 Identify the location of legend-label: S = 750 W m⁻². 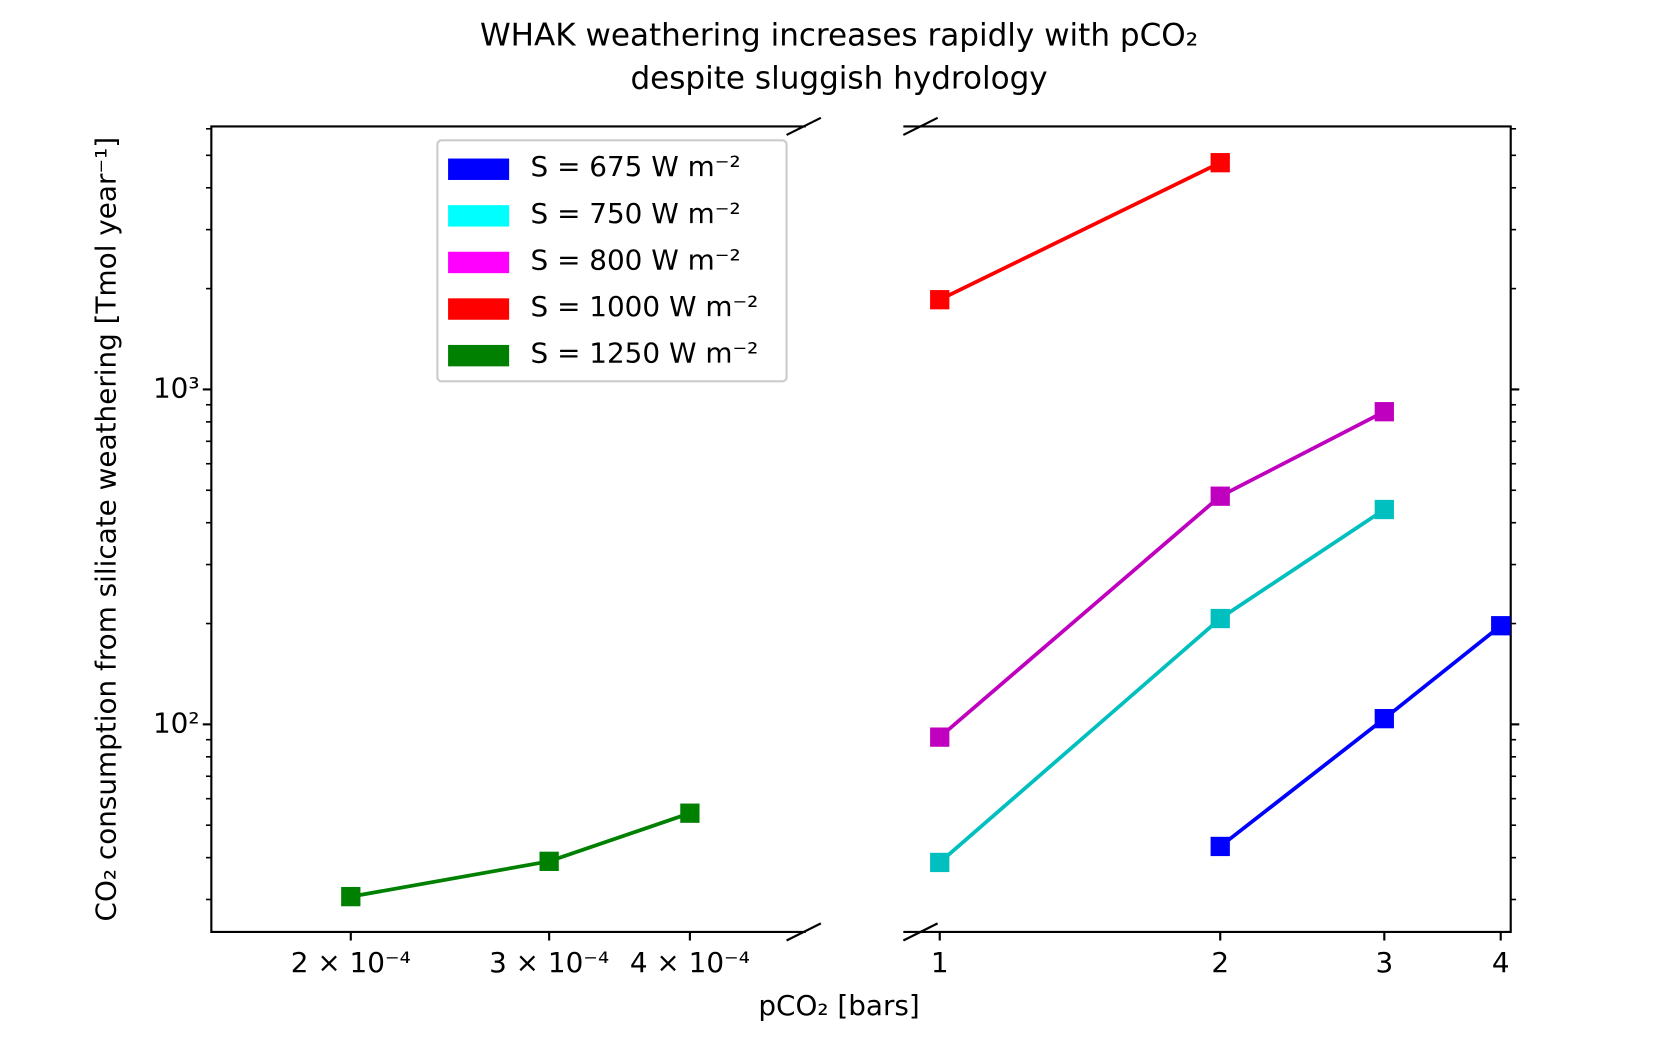
(636, 213).